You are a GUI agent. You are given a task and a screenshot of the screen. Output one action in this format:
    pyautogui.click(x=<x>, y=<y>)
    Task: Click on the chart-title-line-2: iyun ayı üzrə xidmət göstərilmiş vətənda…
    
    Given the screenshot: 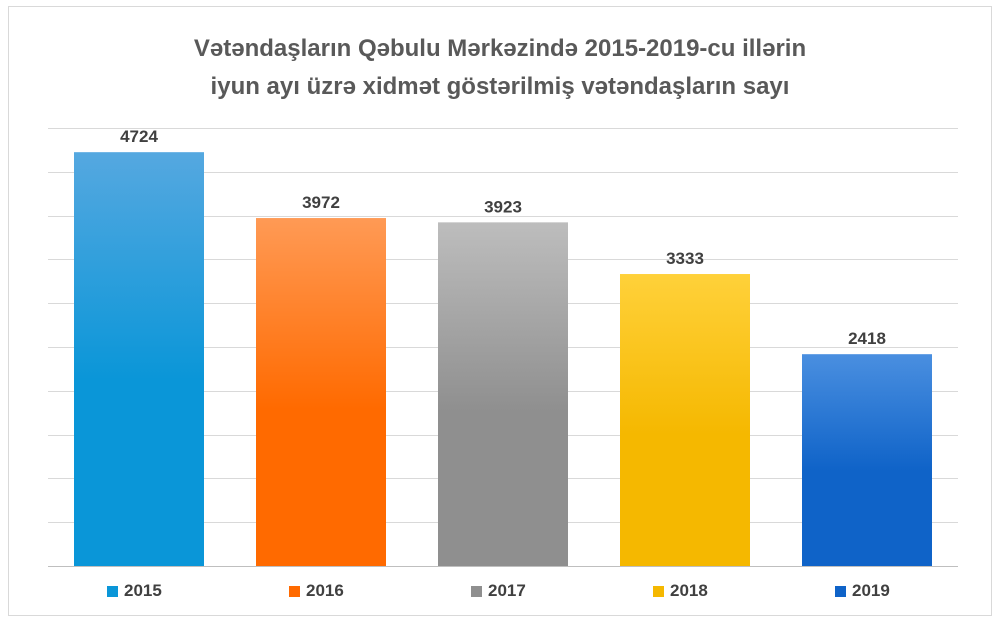 What is the action you would take?
    pyautogui.click(x=500, y=86)
    